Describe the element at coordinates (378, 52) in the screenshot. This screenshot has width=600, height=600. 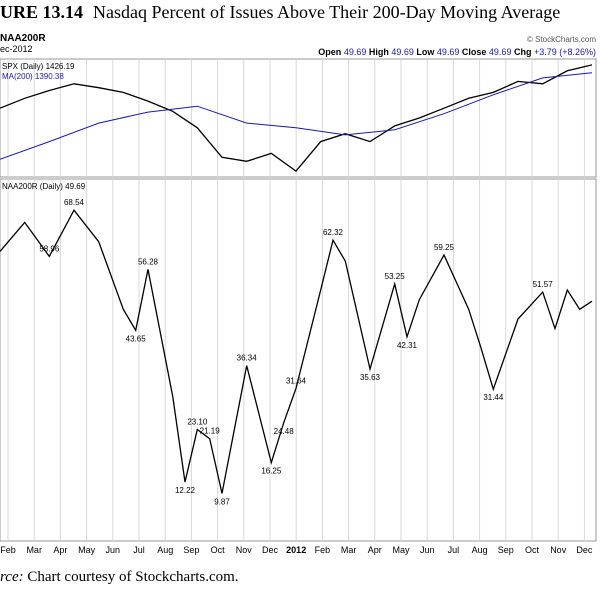
I see `quote-label: High` at that location.